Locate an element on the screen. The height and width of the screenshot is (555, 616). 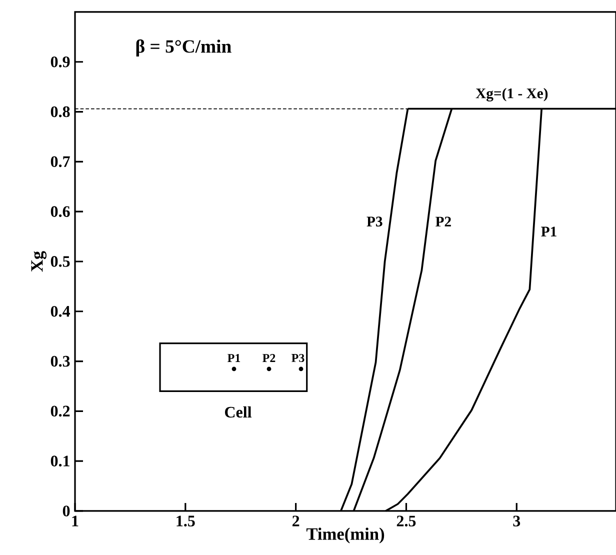
annotation: P3 is located at coordinates (298, 358).